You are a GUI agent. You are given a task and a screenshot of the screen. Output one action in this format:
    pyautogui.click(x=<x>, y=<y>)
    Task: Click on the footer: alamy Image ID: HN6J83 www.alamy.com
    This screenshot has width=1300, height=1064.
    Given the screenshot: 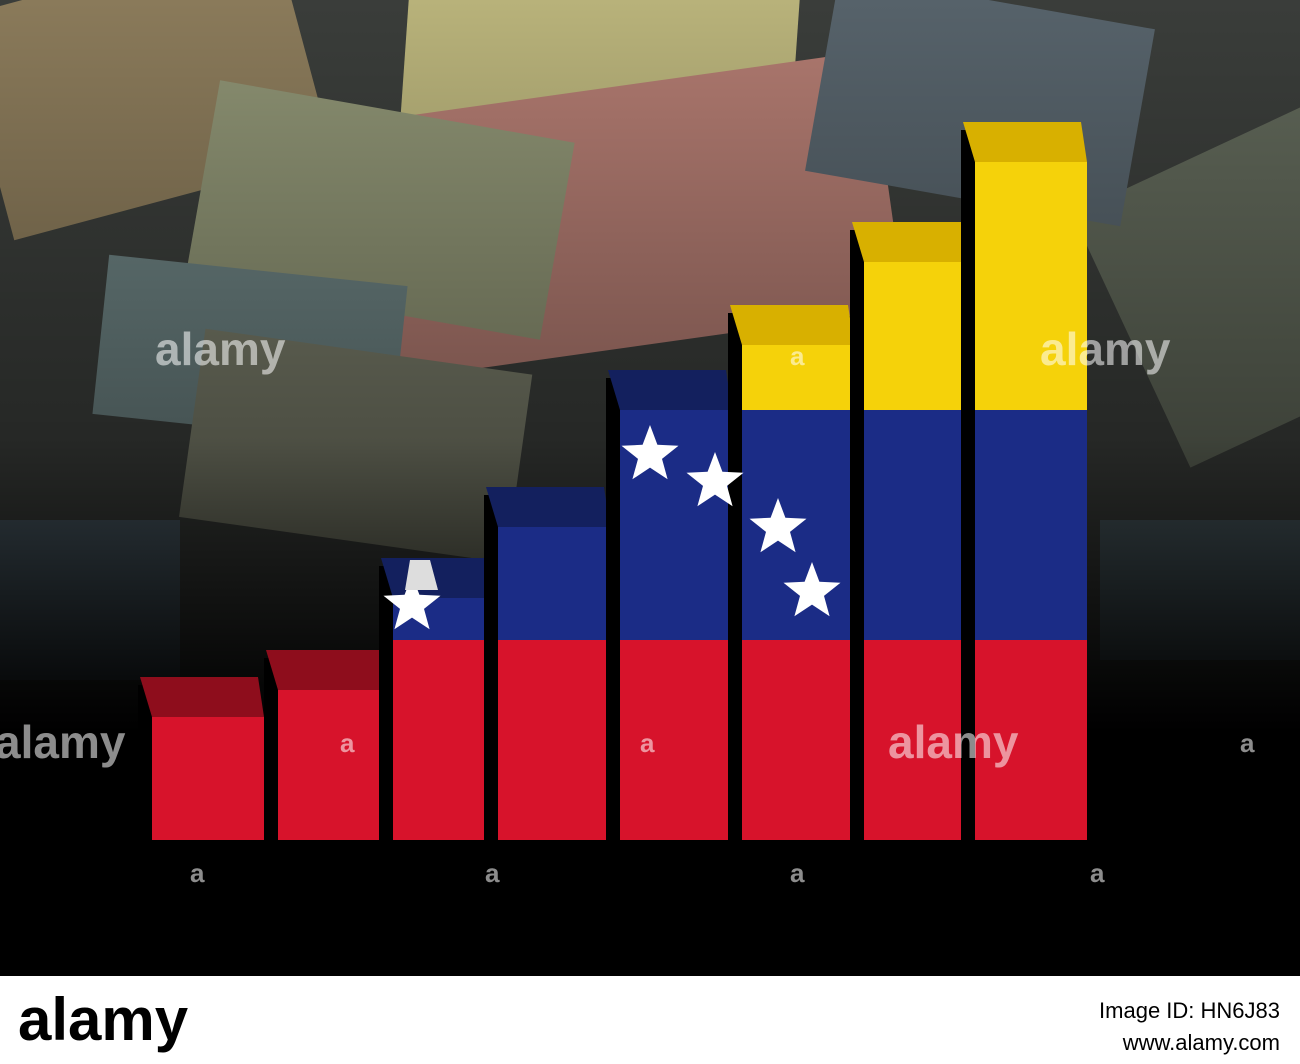 What is the action you would take?
    pyautogui.click(x=650, y=1020)
    